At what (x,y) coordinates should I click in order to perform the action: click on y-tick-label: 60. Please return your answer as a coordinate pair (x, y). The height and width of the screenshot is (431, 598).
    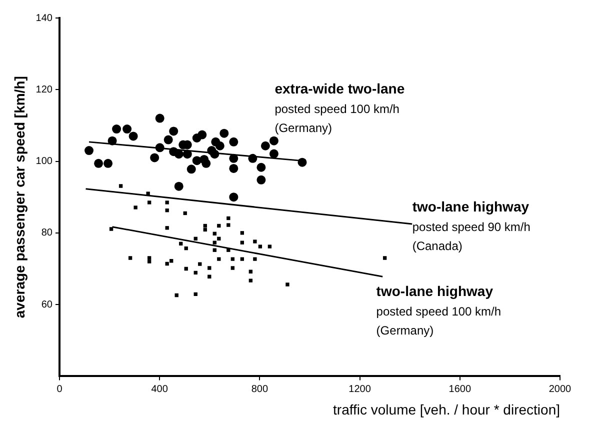
    Looking at the image, I should click on (47, 304).